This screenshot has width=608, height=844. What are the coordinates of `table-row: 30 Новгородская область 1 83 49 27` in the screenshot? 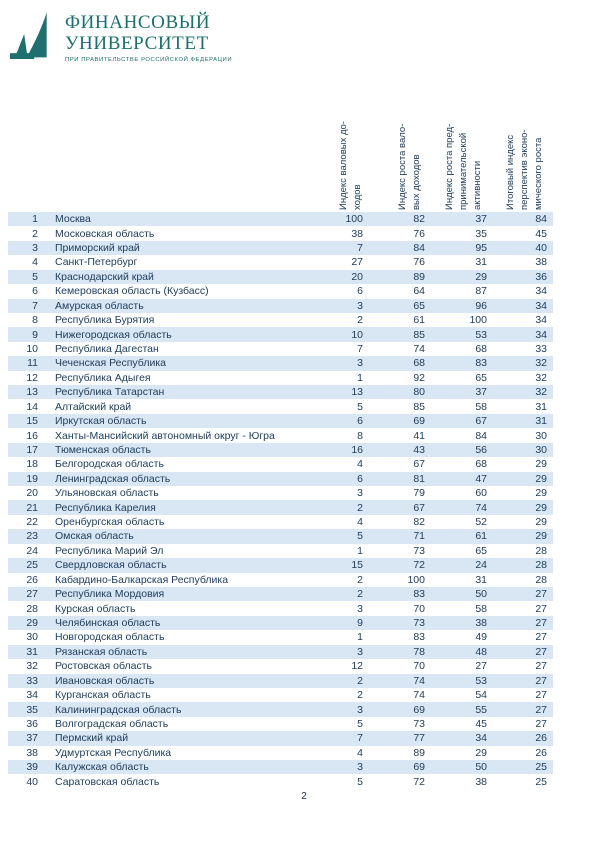 It's located at (280, 637).